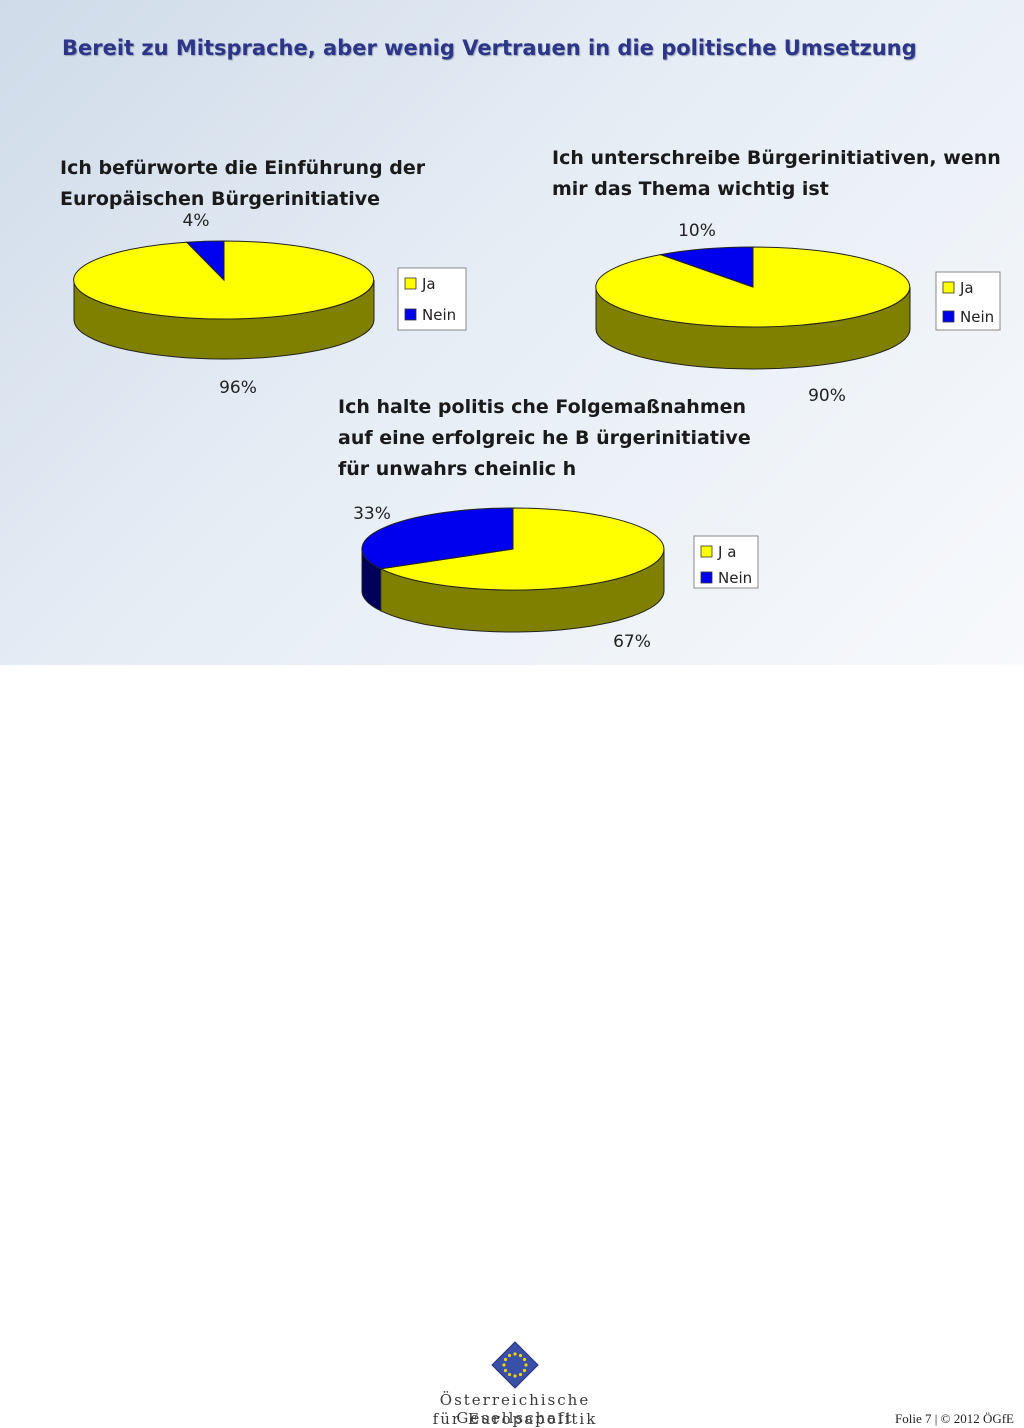 Image resolution: width=1024 pixels, height=1428 pixels. Describe the element at coordinates (372, 514) in the screenshot. I see `pie-3-label-nein: 33%` at that location.